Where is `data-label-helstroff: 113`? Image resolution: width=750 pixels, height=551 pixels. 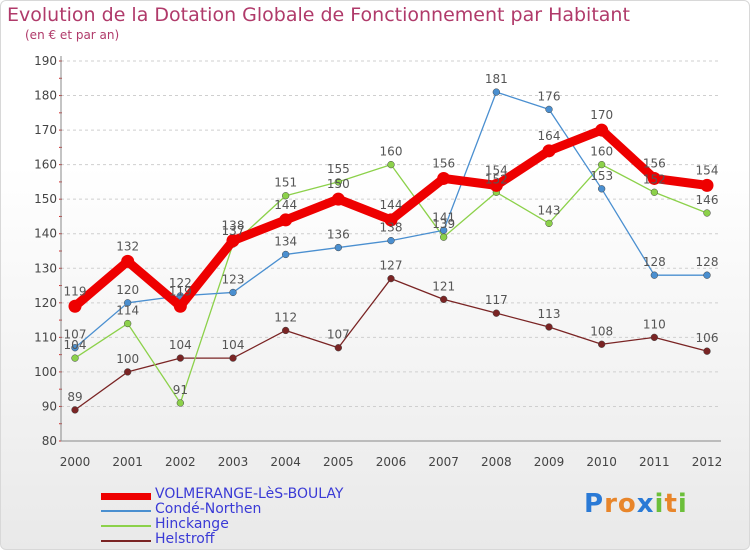 data-label-helstroff: 113 is located at coordinates (549, 314).